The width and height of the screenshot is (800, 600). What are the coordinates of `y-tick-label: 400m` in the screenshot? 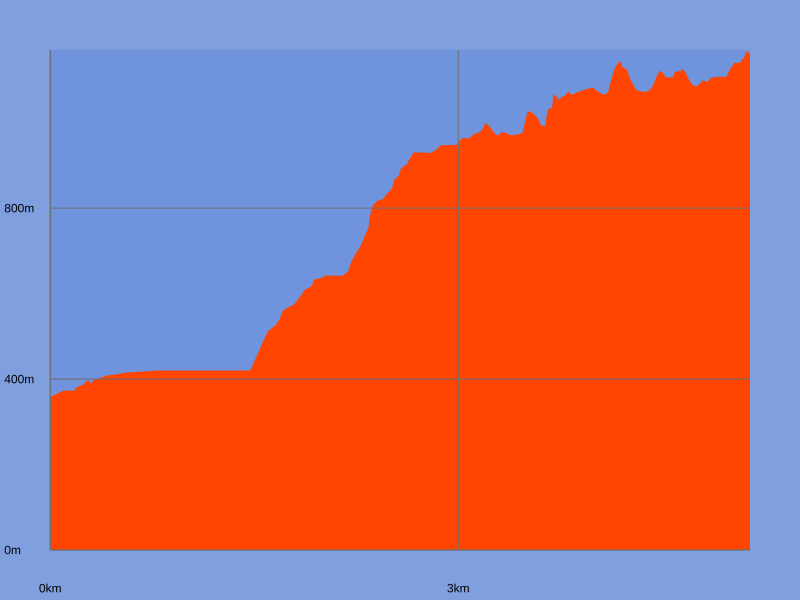 It's located at (19, 379).